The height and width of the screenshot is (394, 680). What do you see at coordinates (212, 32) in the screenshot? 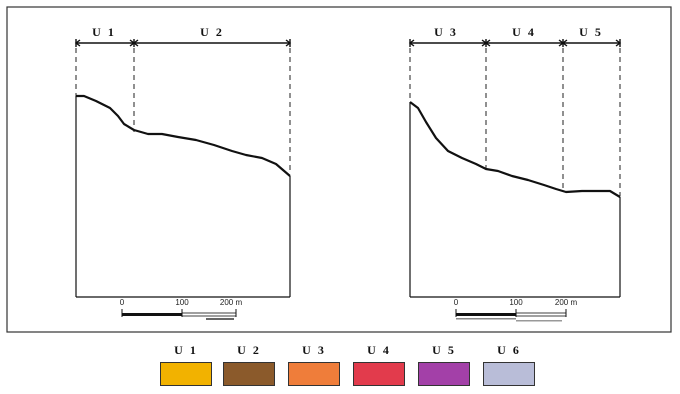
I see `unit-label-u2: U 2` at bounding box center [212, 32].